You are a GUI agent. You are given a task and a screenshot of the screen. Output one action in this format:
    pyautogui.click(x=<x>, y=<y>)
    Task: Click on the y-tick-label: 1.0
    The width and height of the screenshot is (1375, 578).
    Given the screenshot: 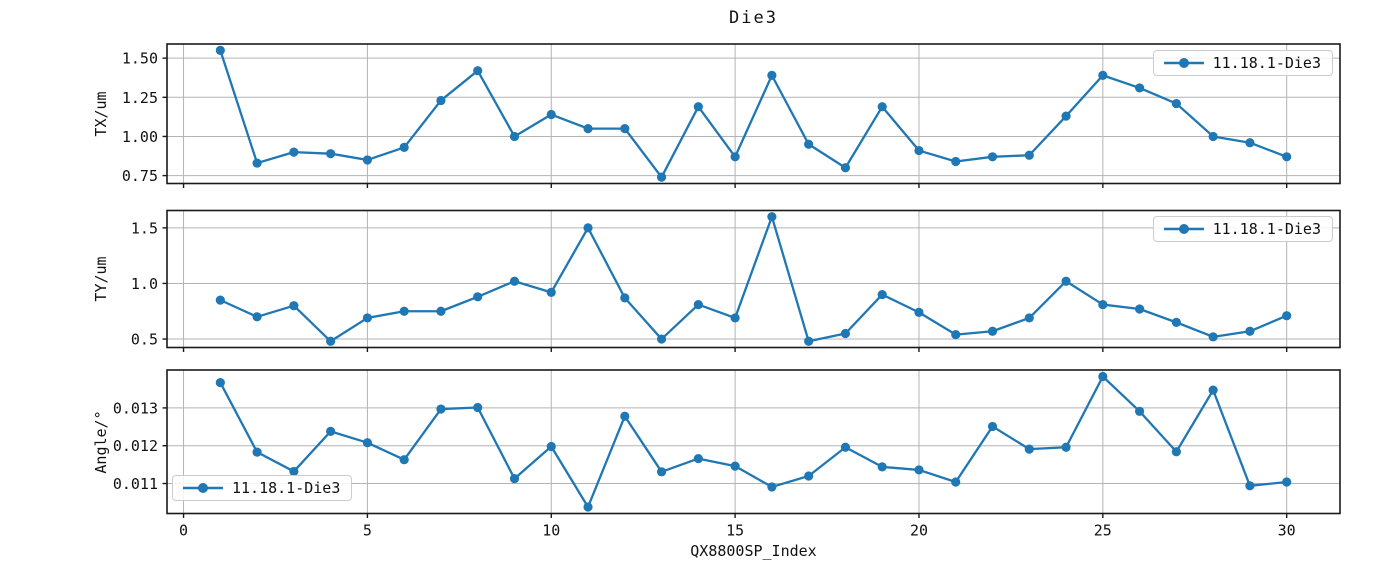 What is the action you would take?
    pyautogui.click(x=144, y=284)
    